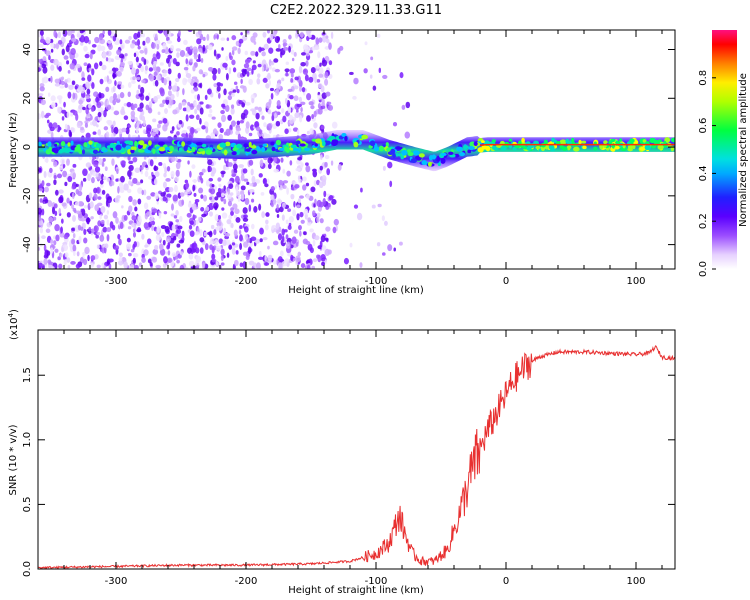  I want to click on snr-ytick-label: 1.0, so click(27, 440).